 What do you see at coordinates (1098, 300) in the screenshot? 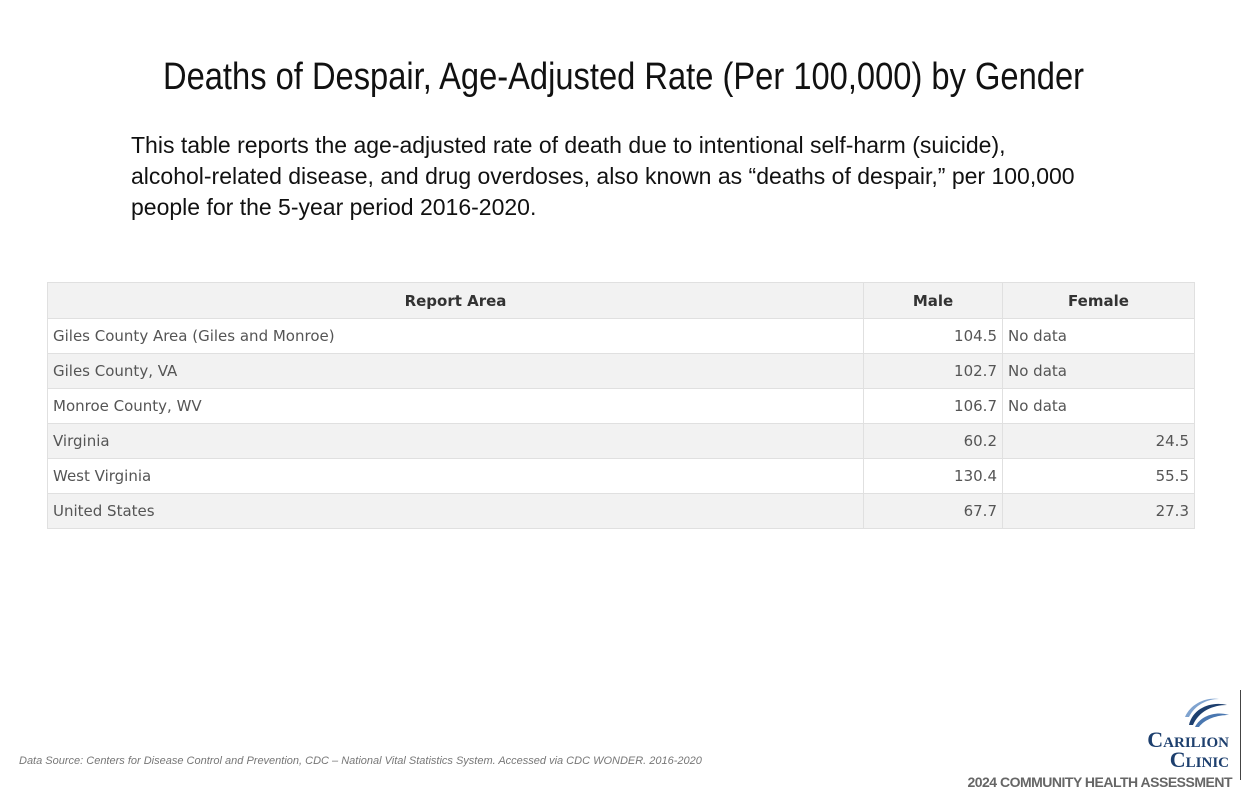
I see `column-header: Female` at bounding box center [1098, 300].